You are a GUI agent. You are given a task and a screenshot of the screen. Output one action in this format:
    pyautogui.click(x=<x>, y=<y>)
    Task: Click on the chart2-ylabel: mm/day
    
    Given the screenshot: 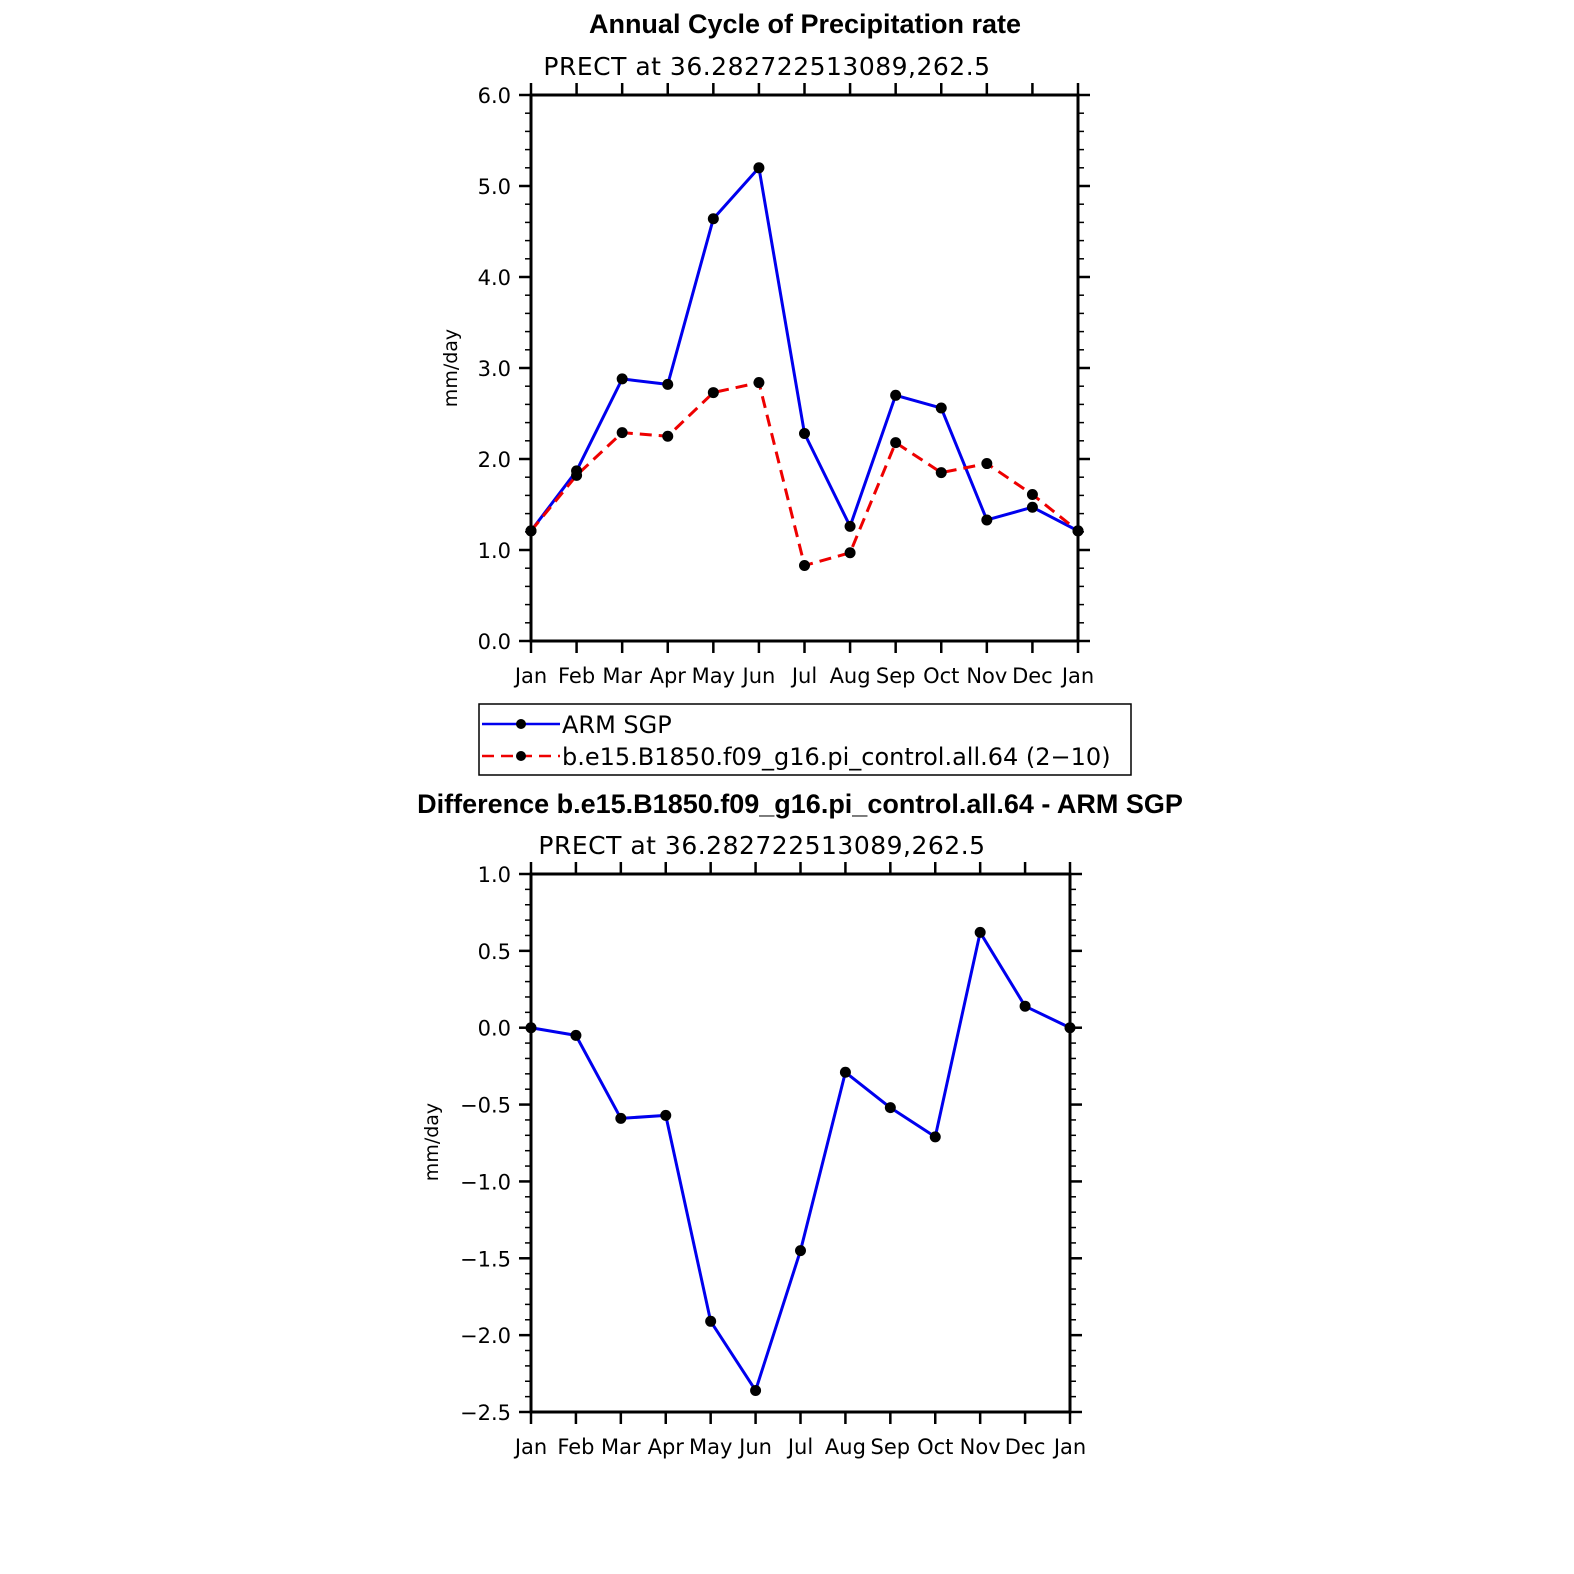 What is the action you would take?
    pyautogui.click(x=432, y=1142)
    